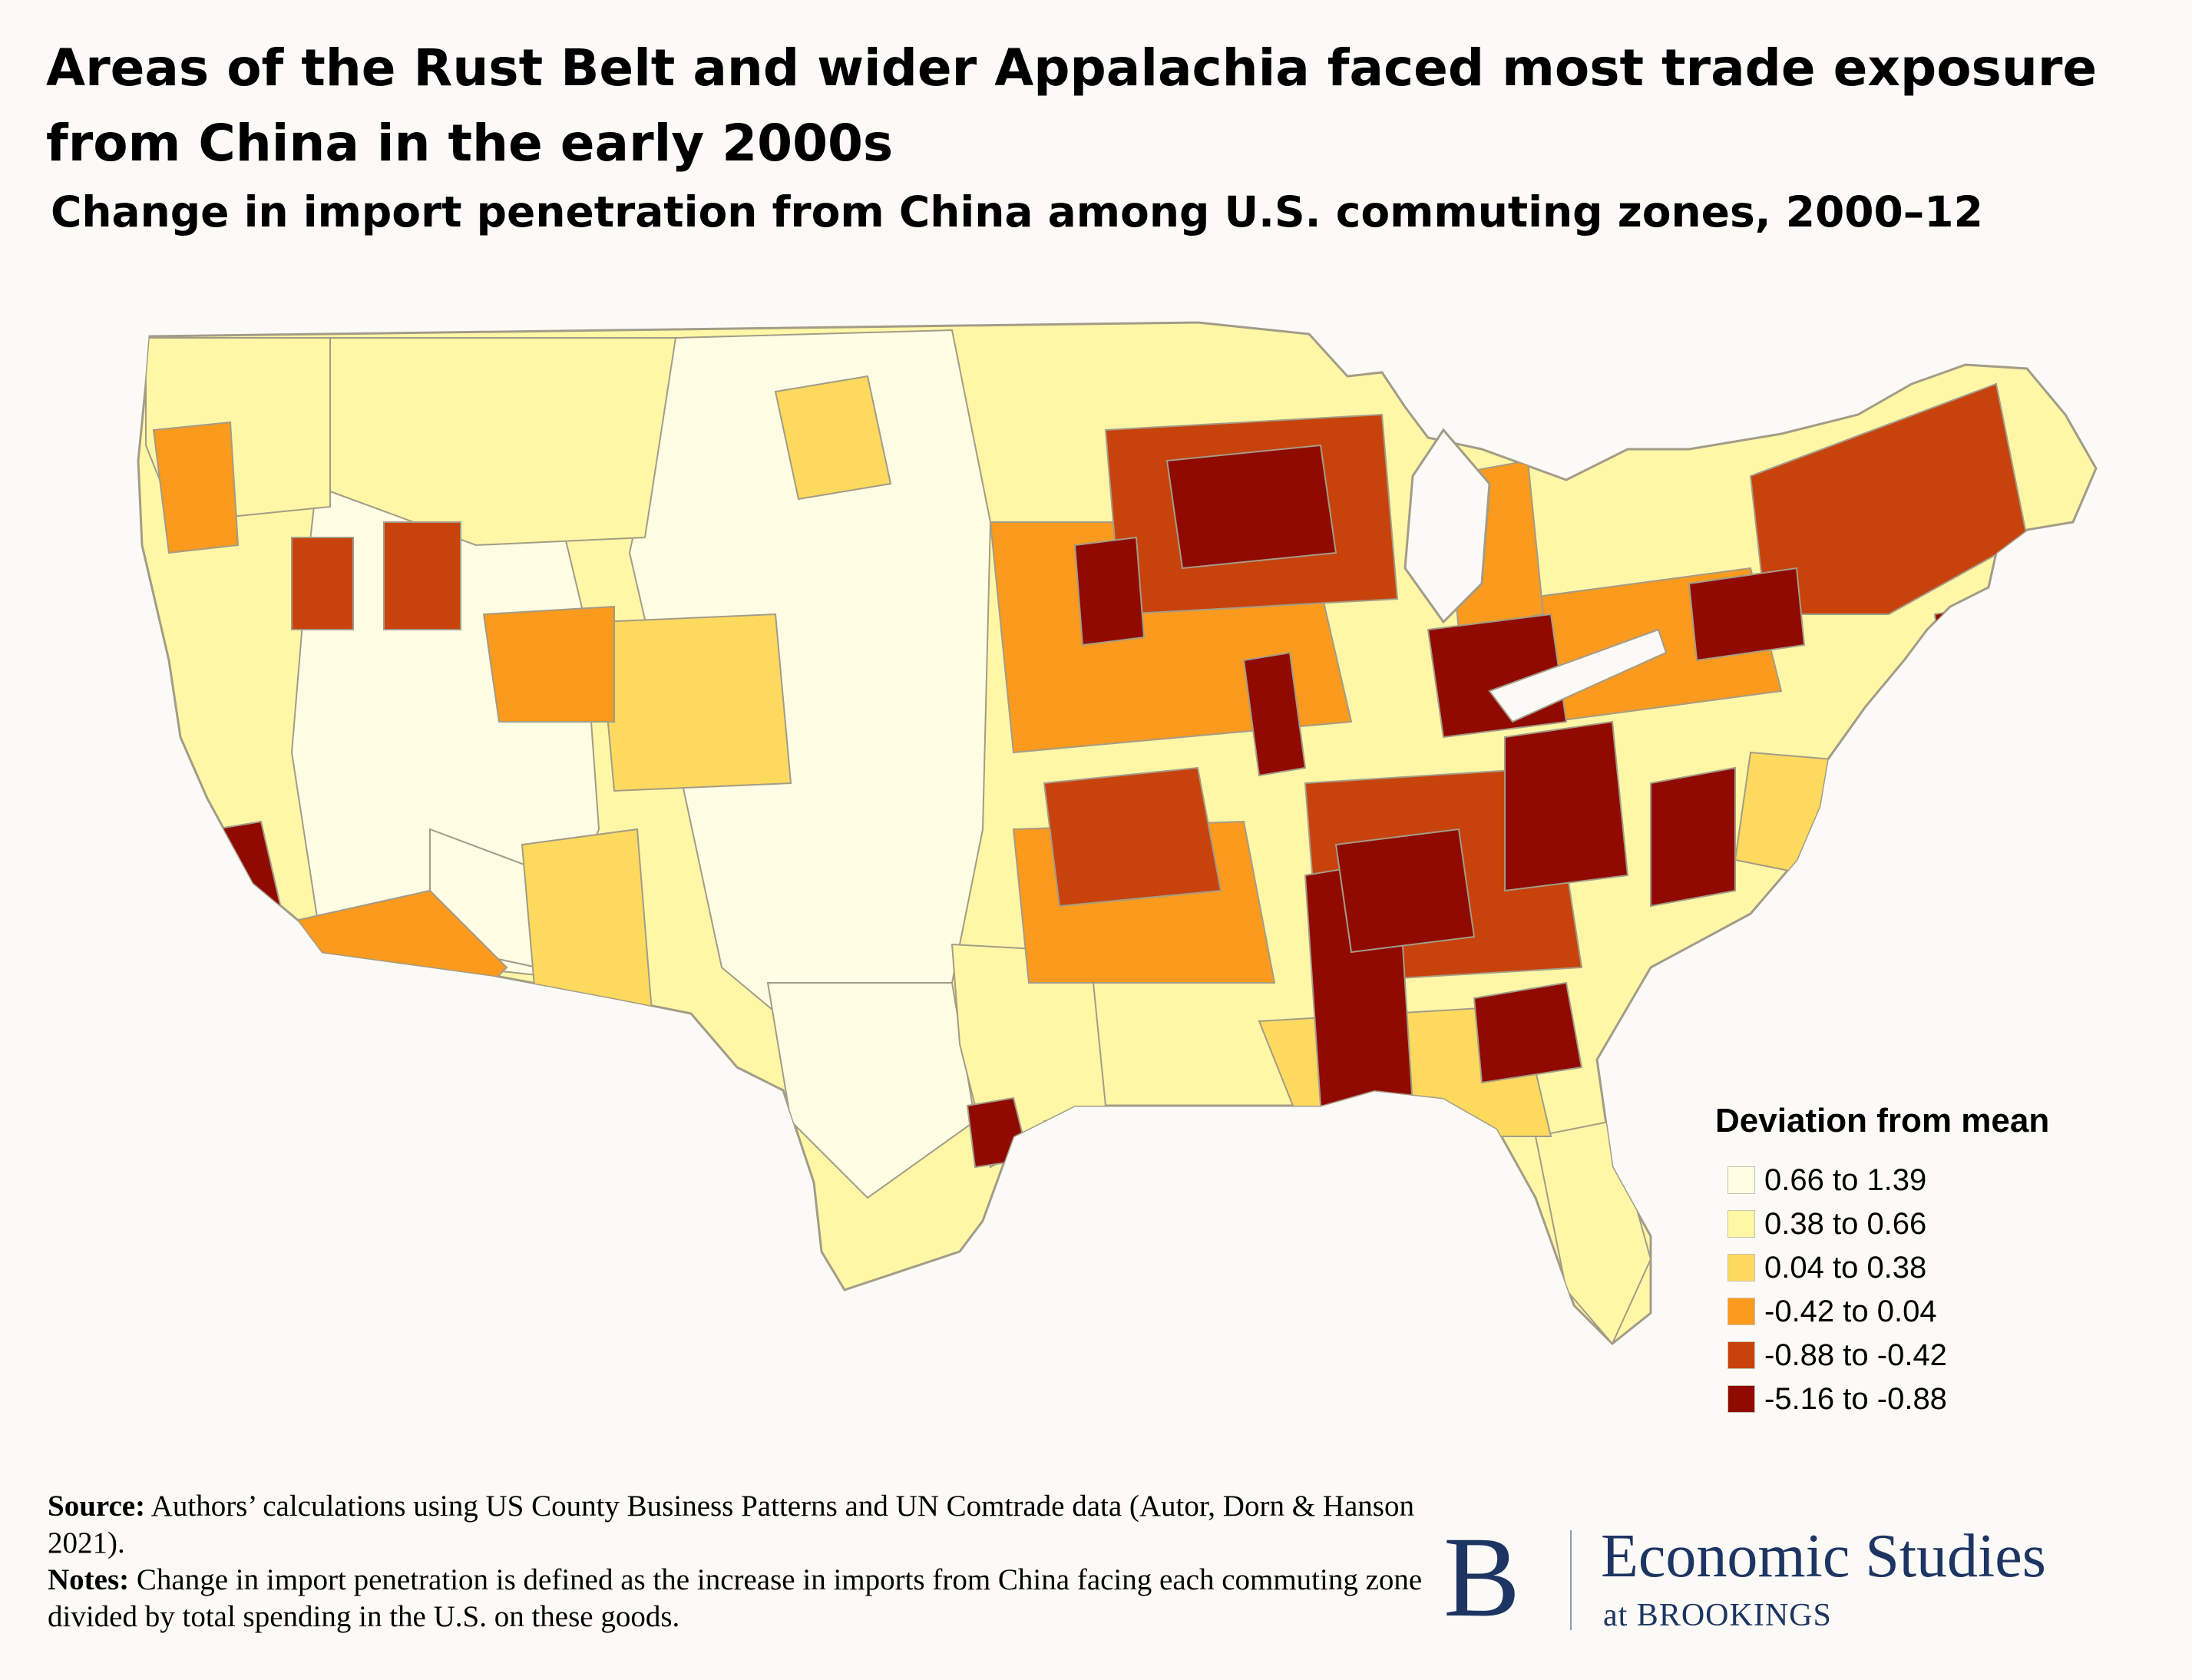 The image size is (2192, 1680). Describe the element at coordinates (1528, 1032) in the screenshot. I see `region-georgia-foothills` at that location.